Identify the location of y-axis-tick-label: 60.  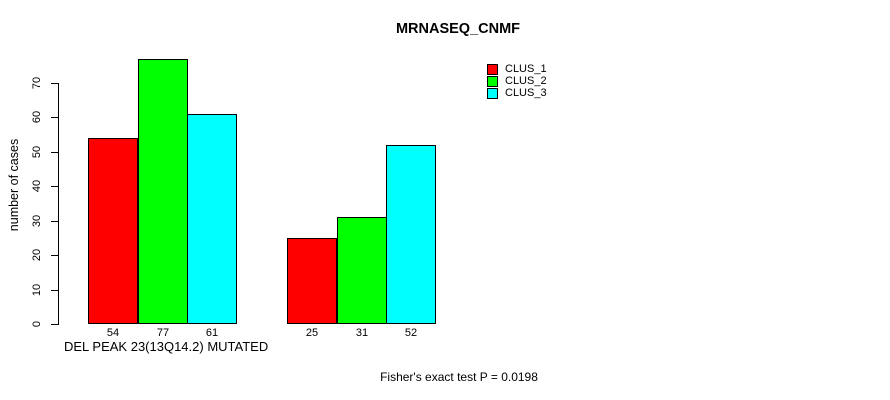
(37, 117).